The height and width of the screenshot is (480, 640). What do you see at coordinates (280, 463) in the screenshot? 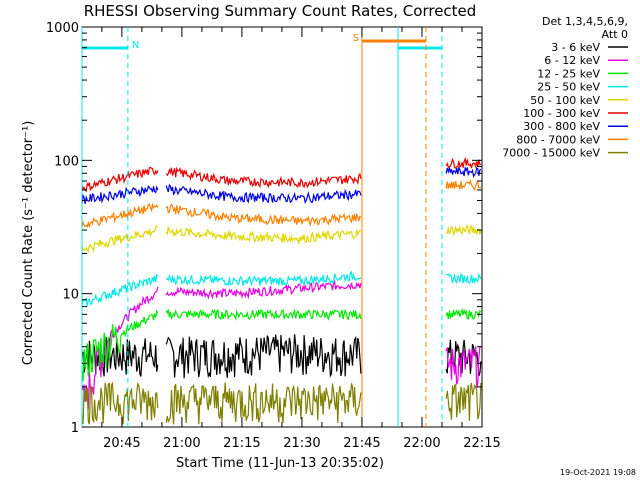
I see `x-axis-label: Start Time (11-Jun-13 20:35:02)` at bounding box center [280, 463].